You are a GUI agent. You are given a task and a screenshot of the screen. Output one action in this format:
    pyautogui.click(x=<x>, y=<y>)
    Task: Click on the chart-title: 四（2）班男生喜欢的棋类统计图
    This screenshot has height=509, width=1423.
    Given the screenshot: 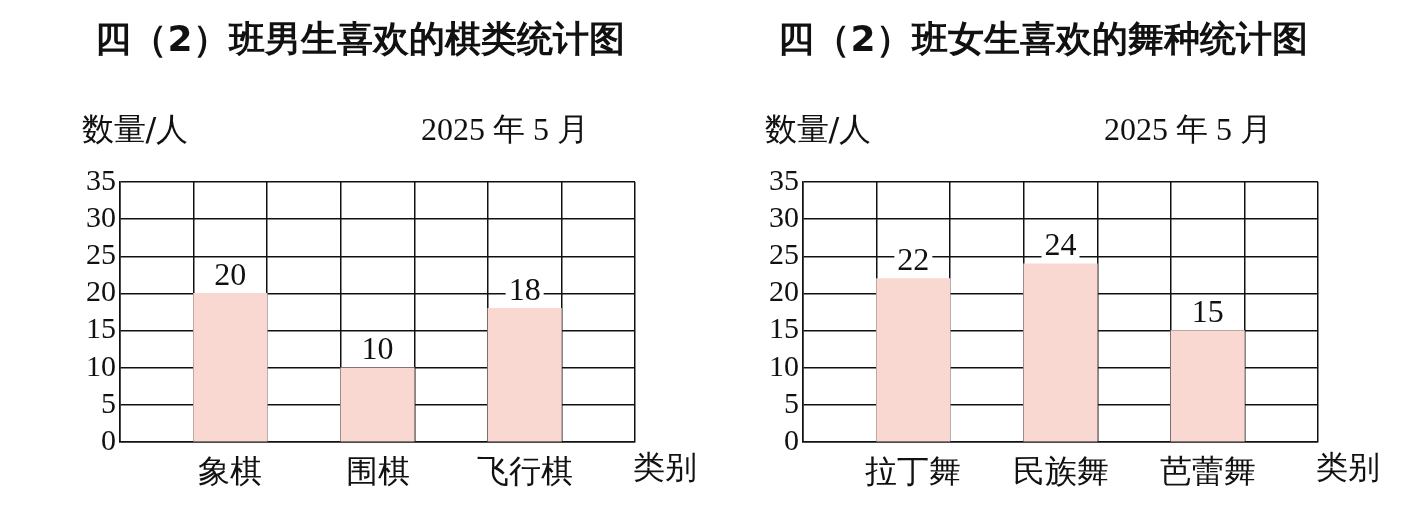 What is the action you would take?
    pyautogui.click(x=360, y=39)
    